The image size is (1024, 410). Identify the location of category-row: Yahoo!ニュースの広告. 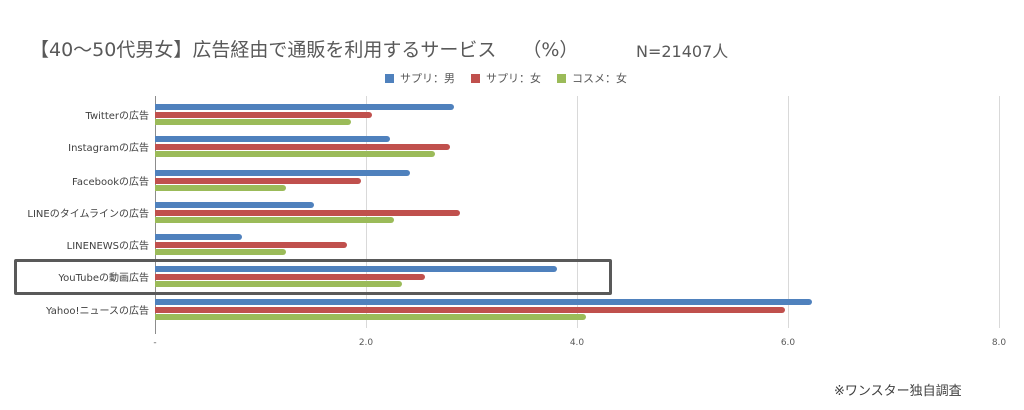
(522, 310).